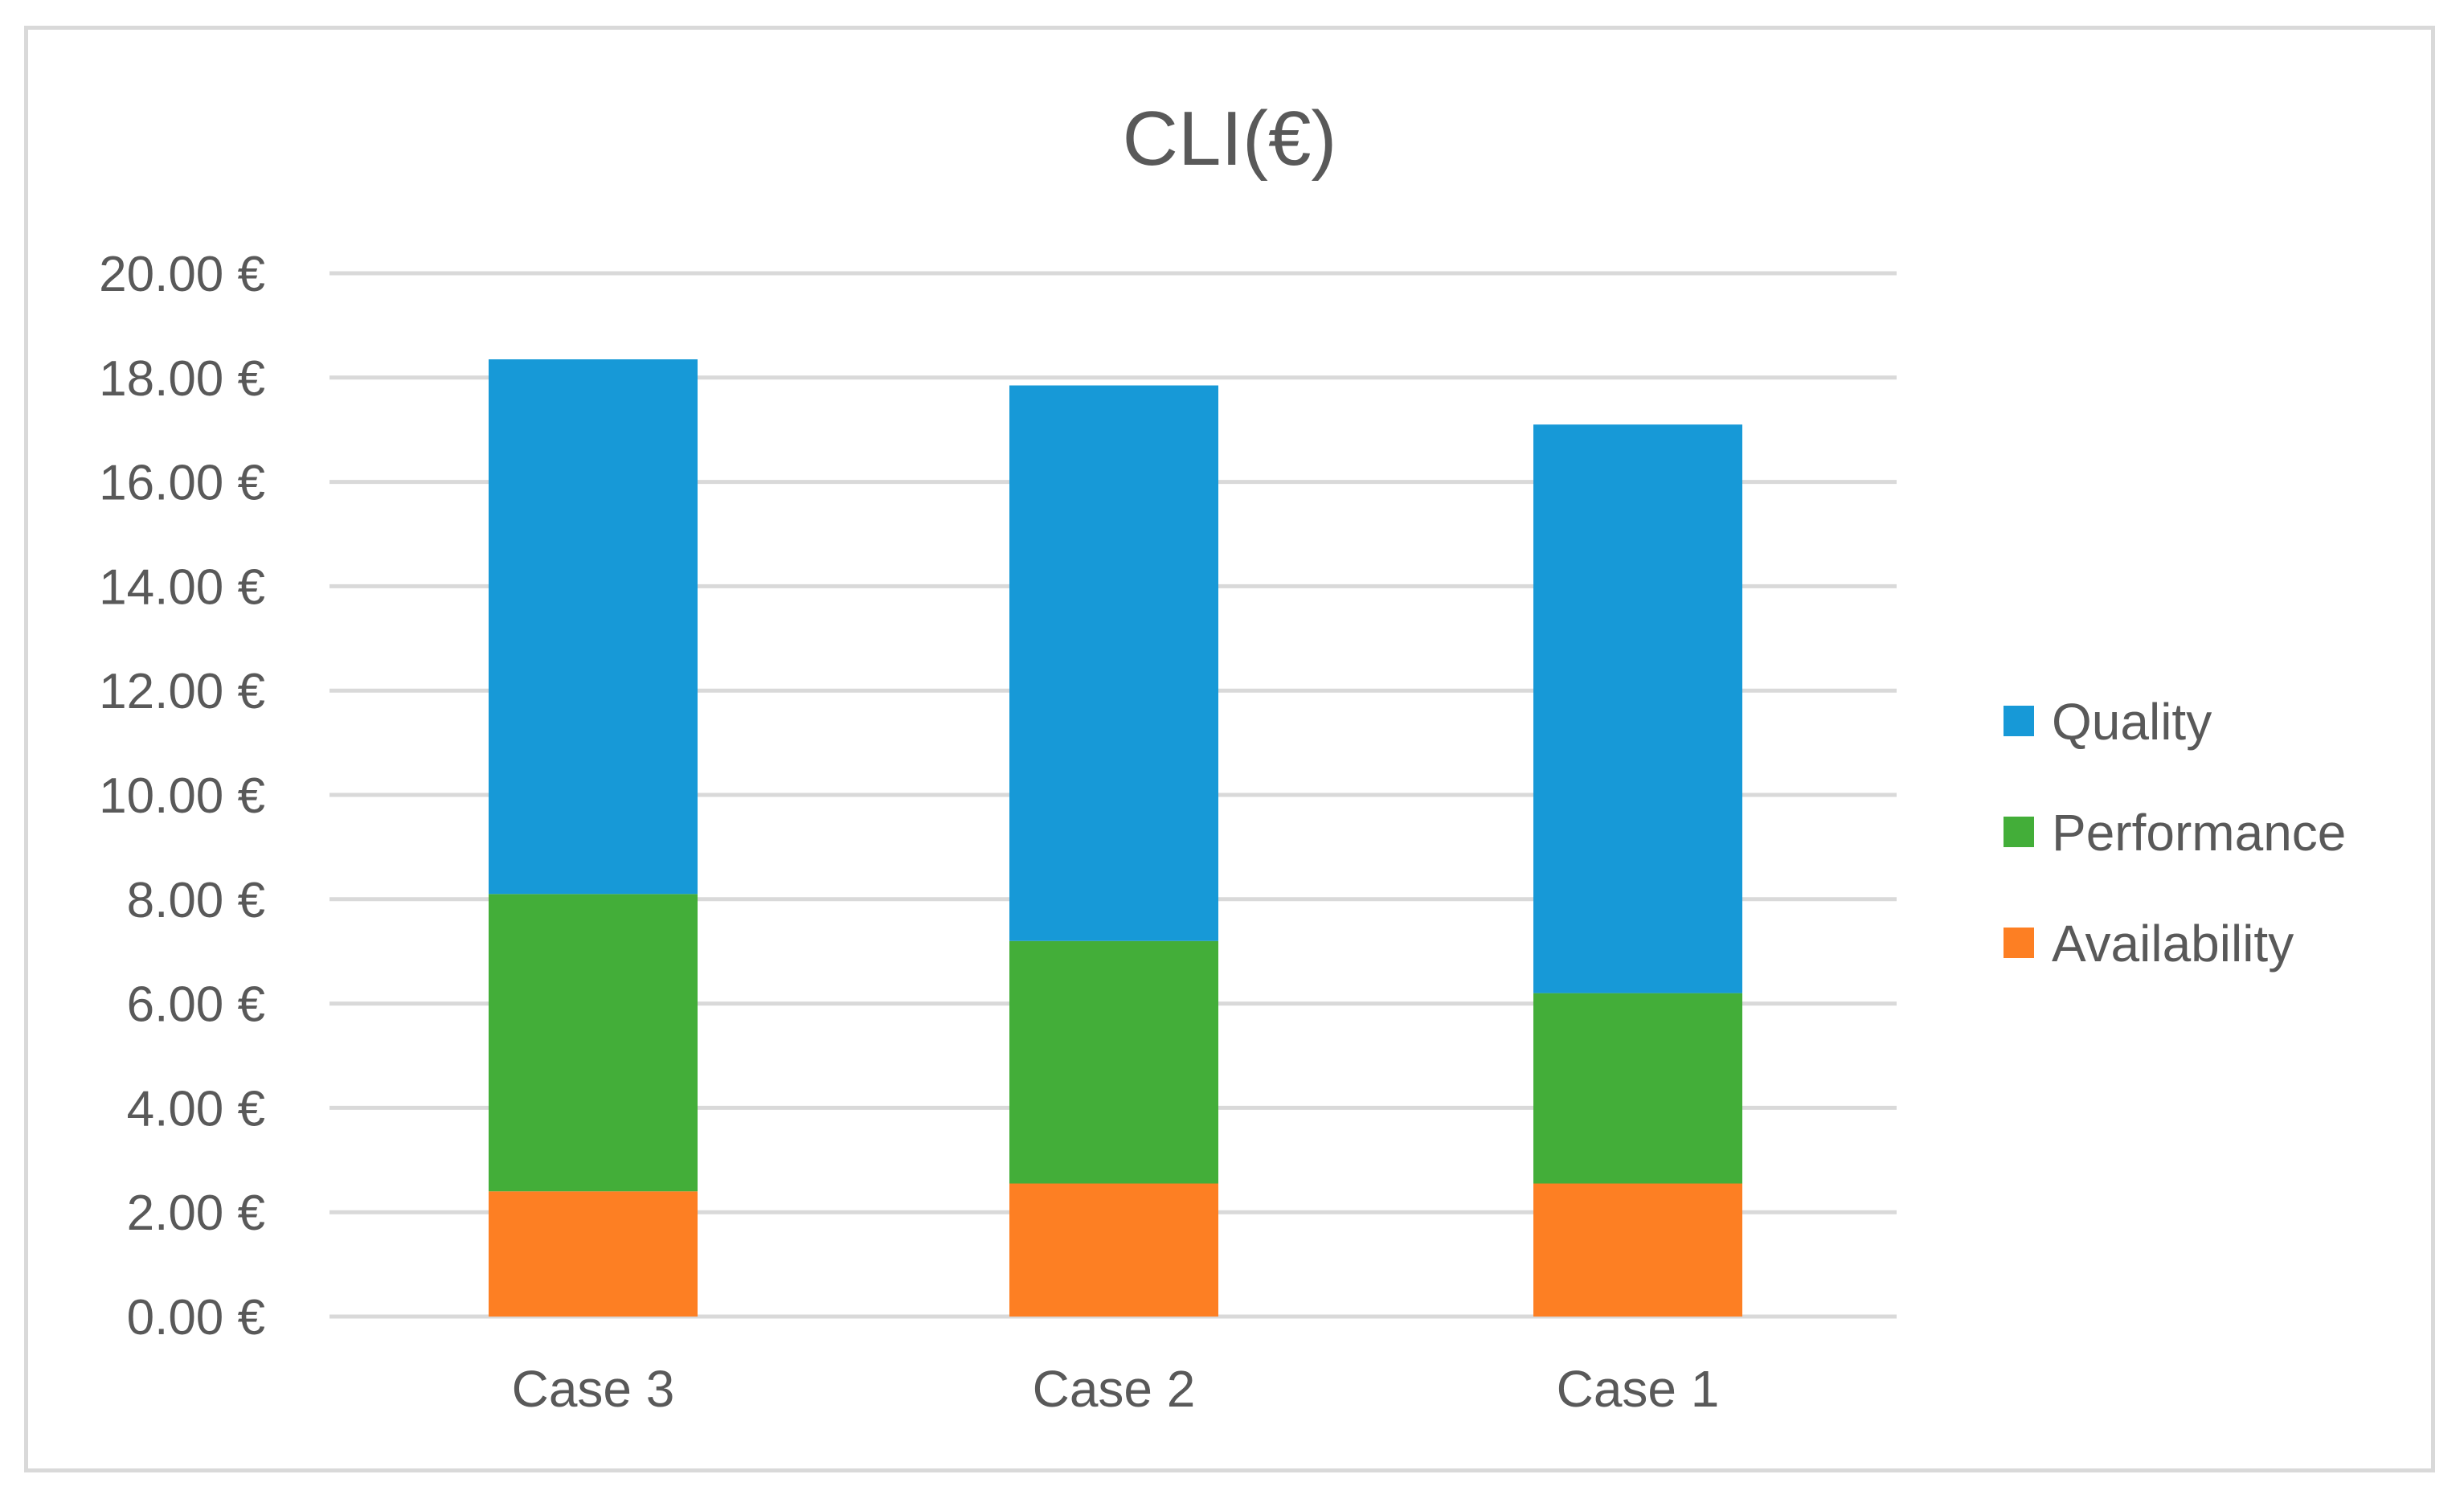 The height and width of the screenshot is (1503, 2464). I want to click on y-tick-label: 0.00 €, so click(196, 1317).